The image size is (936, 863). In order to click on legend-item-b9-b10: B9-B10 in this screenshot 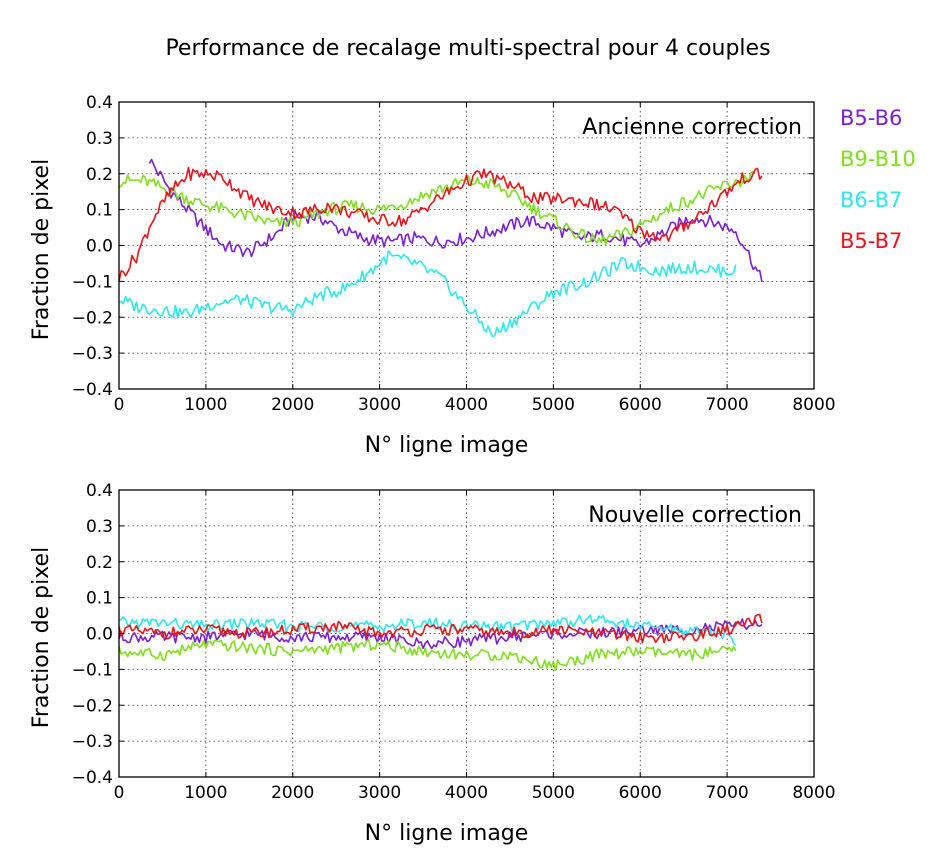, I will do `click(878, 159)`.